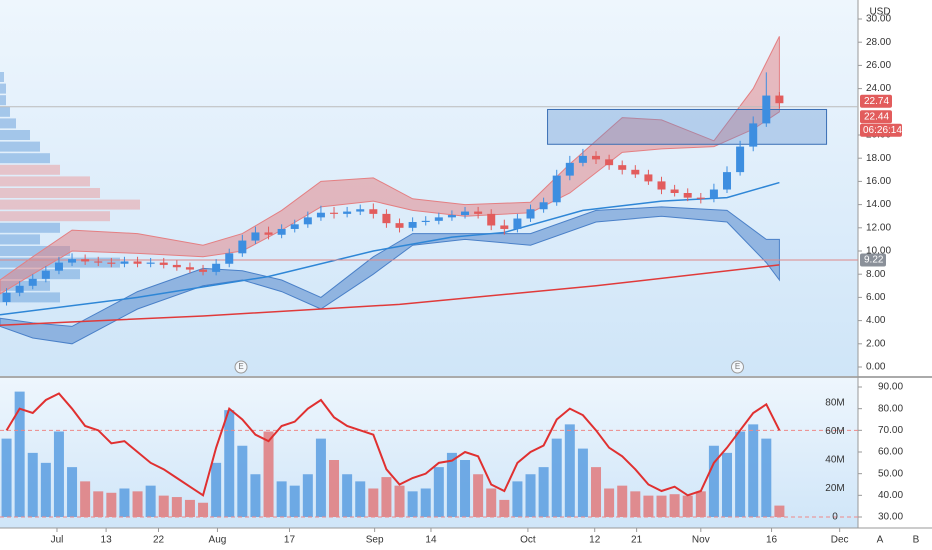 The width and height of the screenshot is (932, 550). I want to click on x-tick-label: Nov, so click(701, 540).